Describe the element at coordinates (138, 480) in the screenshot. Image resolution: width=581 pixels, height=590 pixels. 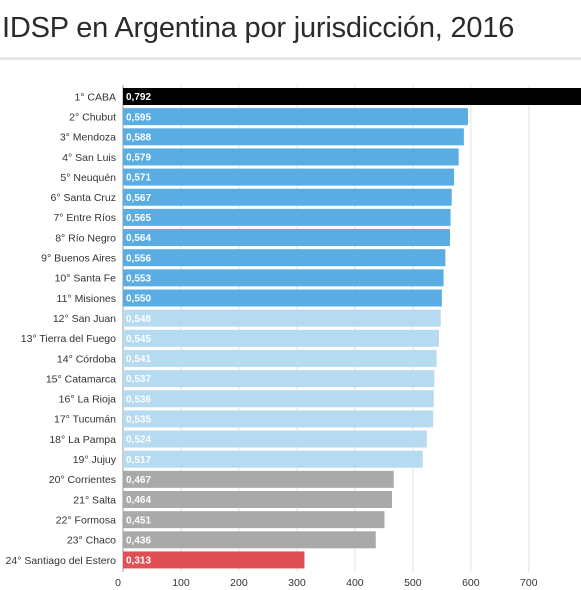
I see `value-label-20: 0,467` at that location.